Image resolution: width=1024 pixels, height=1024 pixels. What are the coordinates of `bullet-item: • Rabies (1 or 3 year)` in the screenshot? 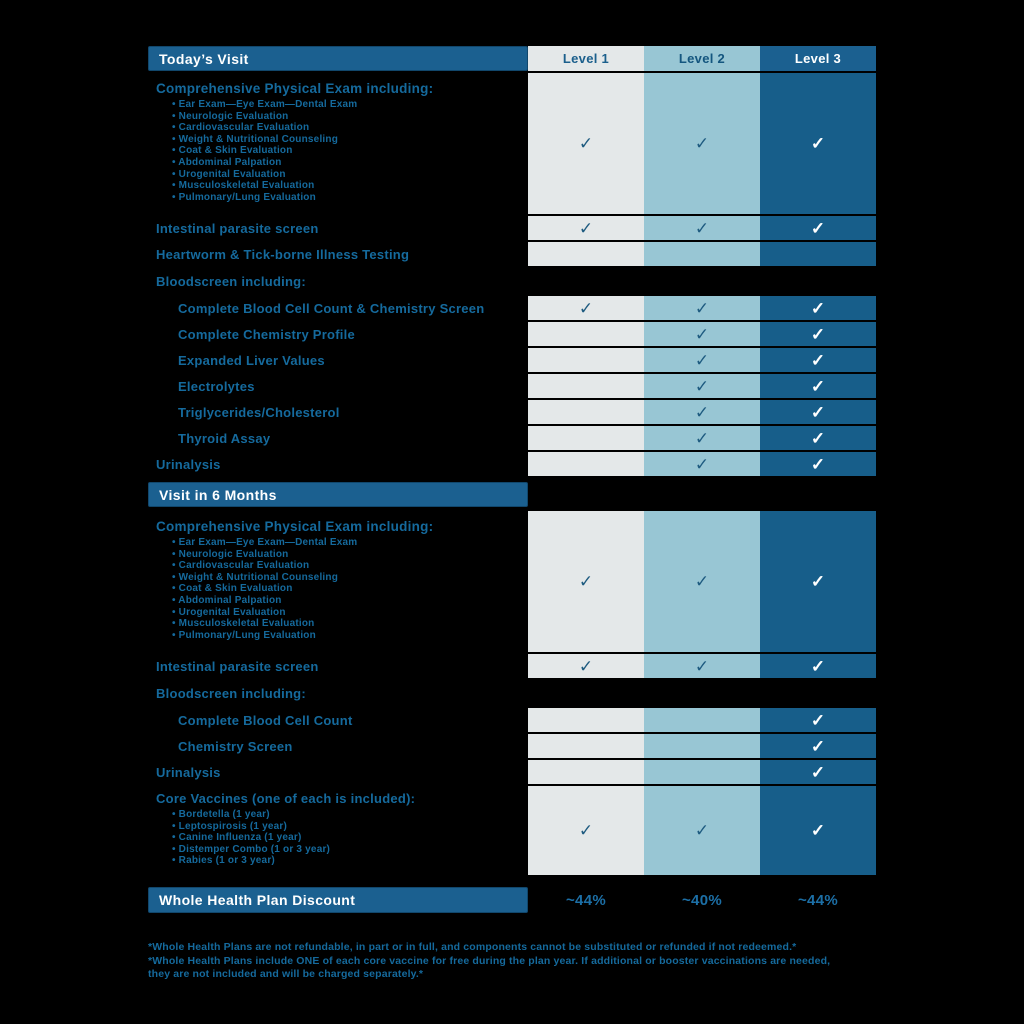 It's located at (223, 861).